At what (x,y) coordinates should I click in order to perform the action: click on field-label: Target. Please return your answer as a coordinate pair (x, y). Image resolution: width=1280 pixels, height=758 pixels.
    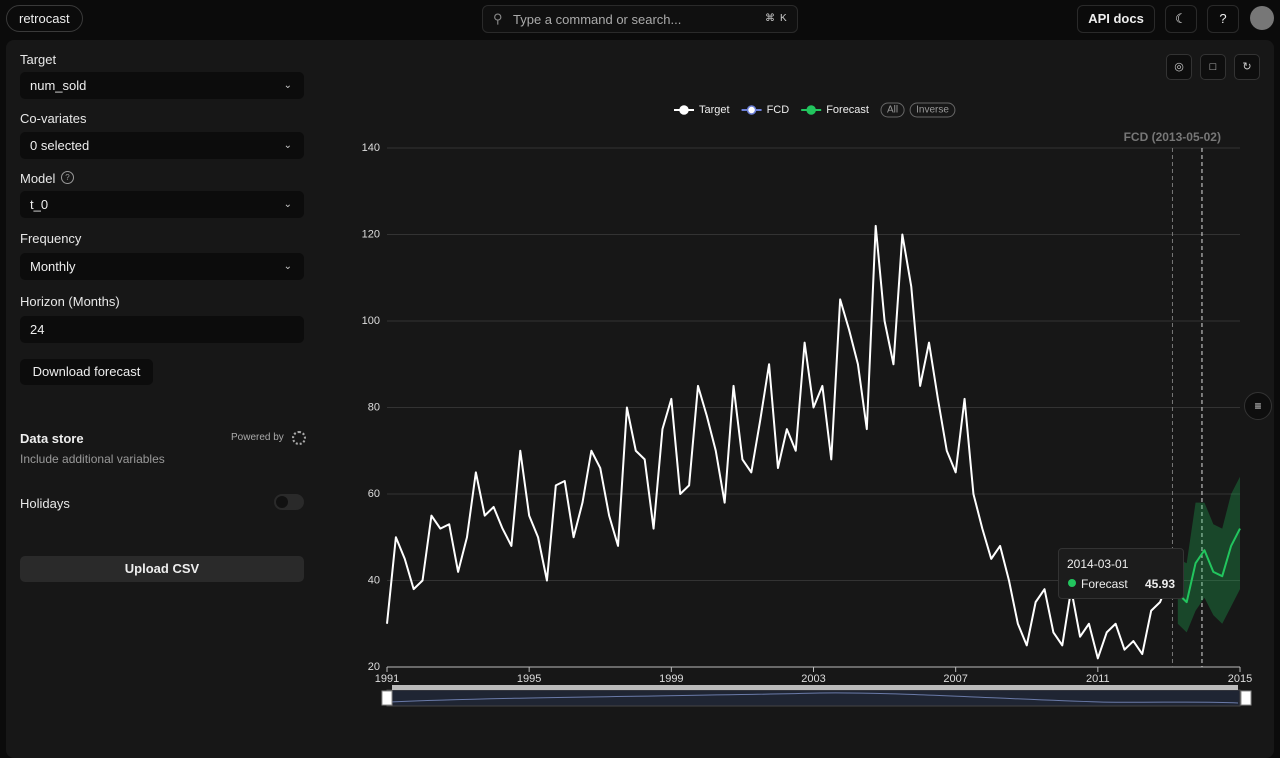
    Looking at the image, I should click on (38, 59).